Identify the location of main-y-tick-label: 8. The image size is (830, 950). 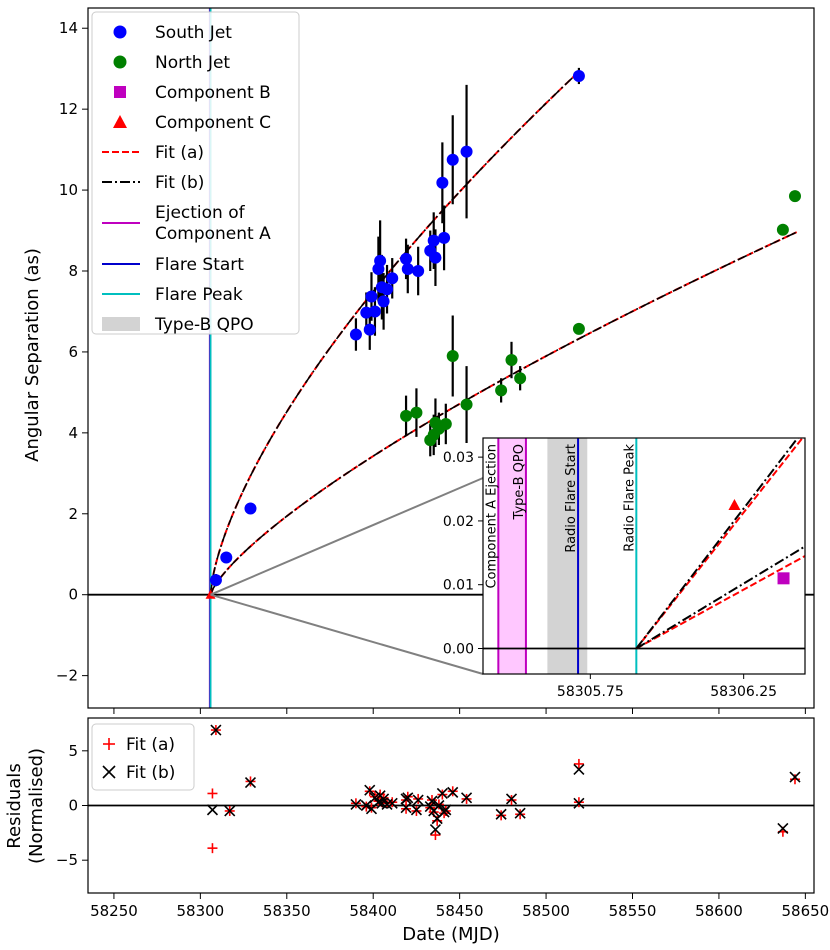
(73, 271).